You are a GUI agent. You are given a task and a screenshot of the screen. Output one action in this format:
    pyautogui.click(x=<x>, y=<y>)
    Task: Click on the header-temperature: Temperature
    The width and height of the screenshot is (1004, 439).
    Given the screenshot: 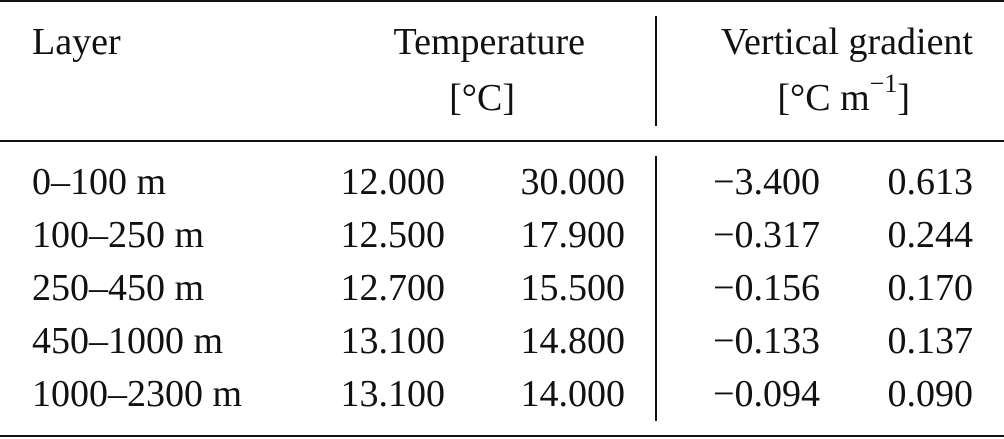 What is the action you would take?
    pyautogui.click(x=489, y=42)
    